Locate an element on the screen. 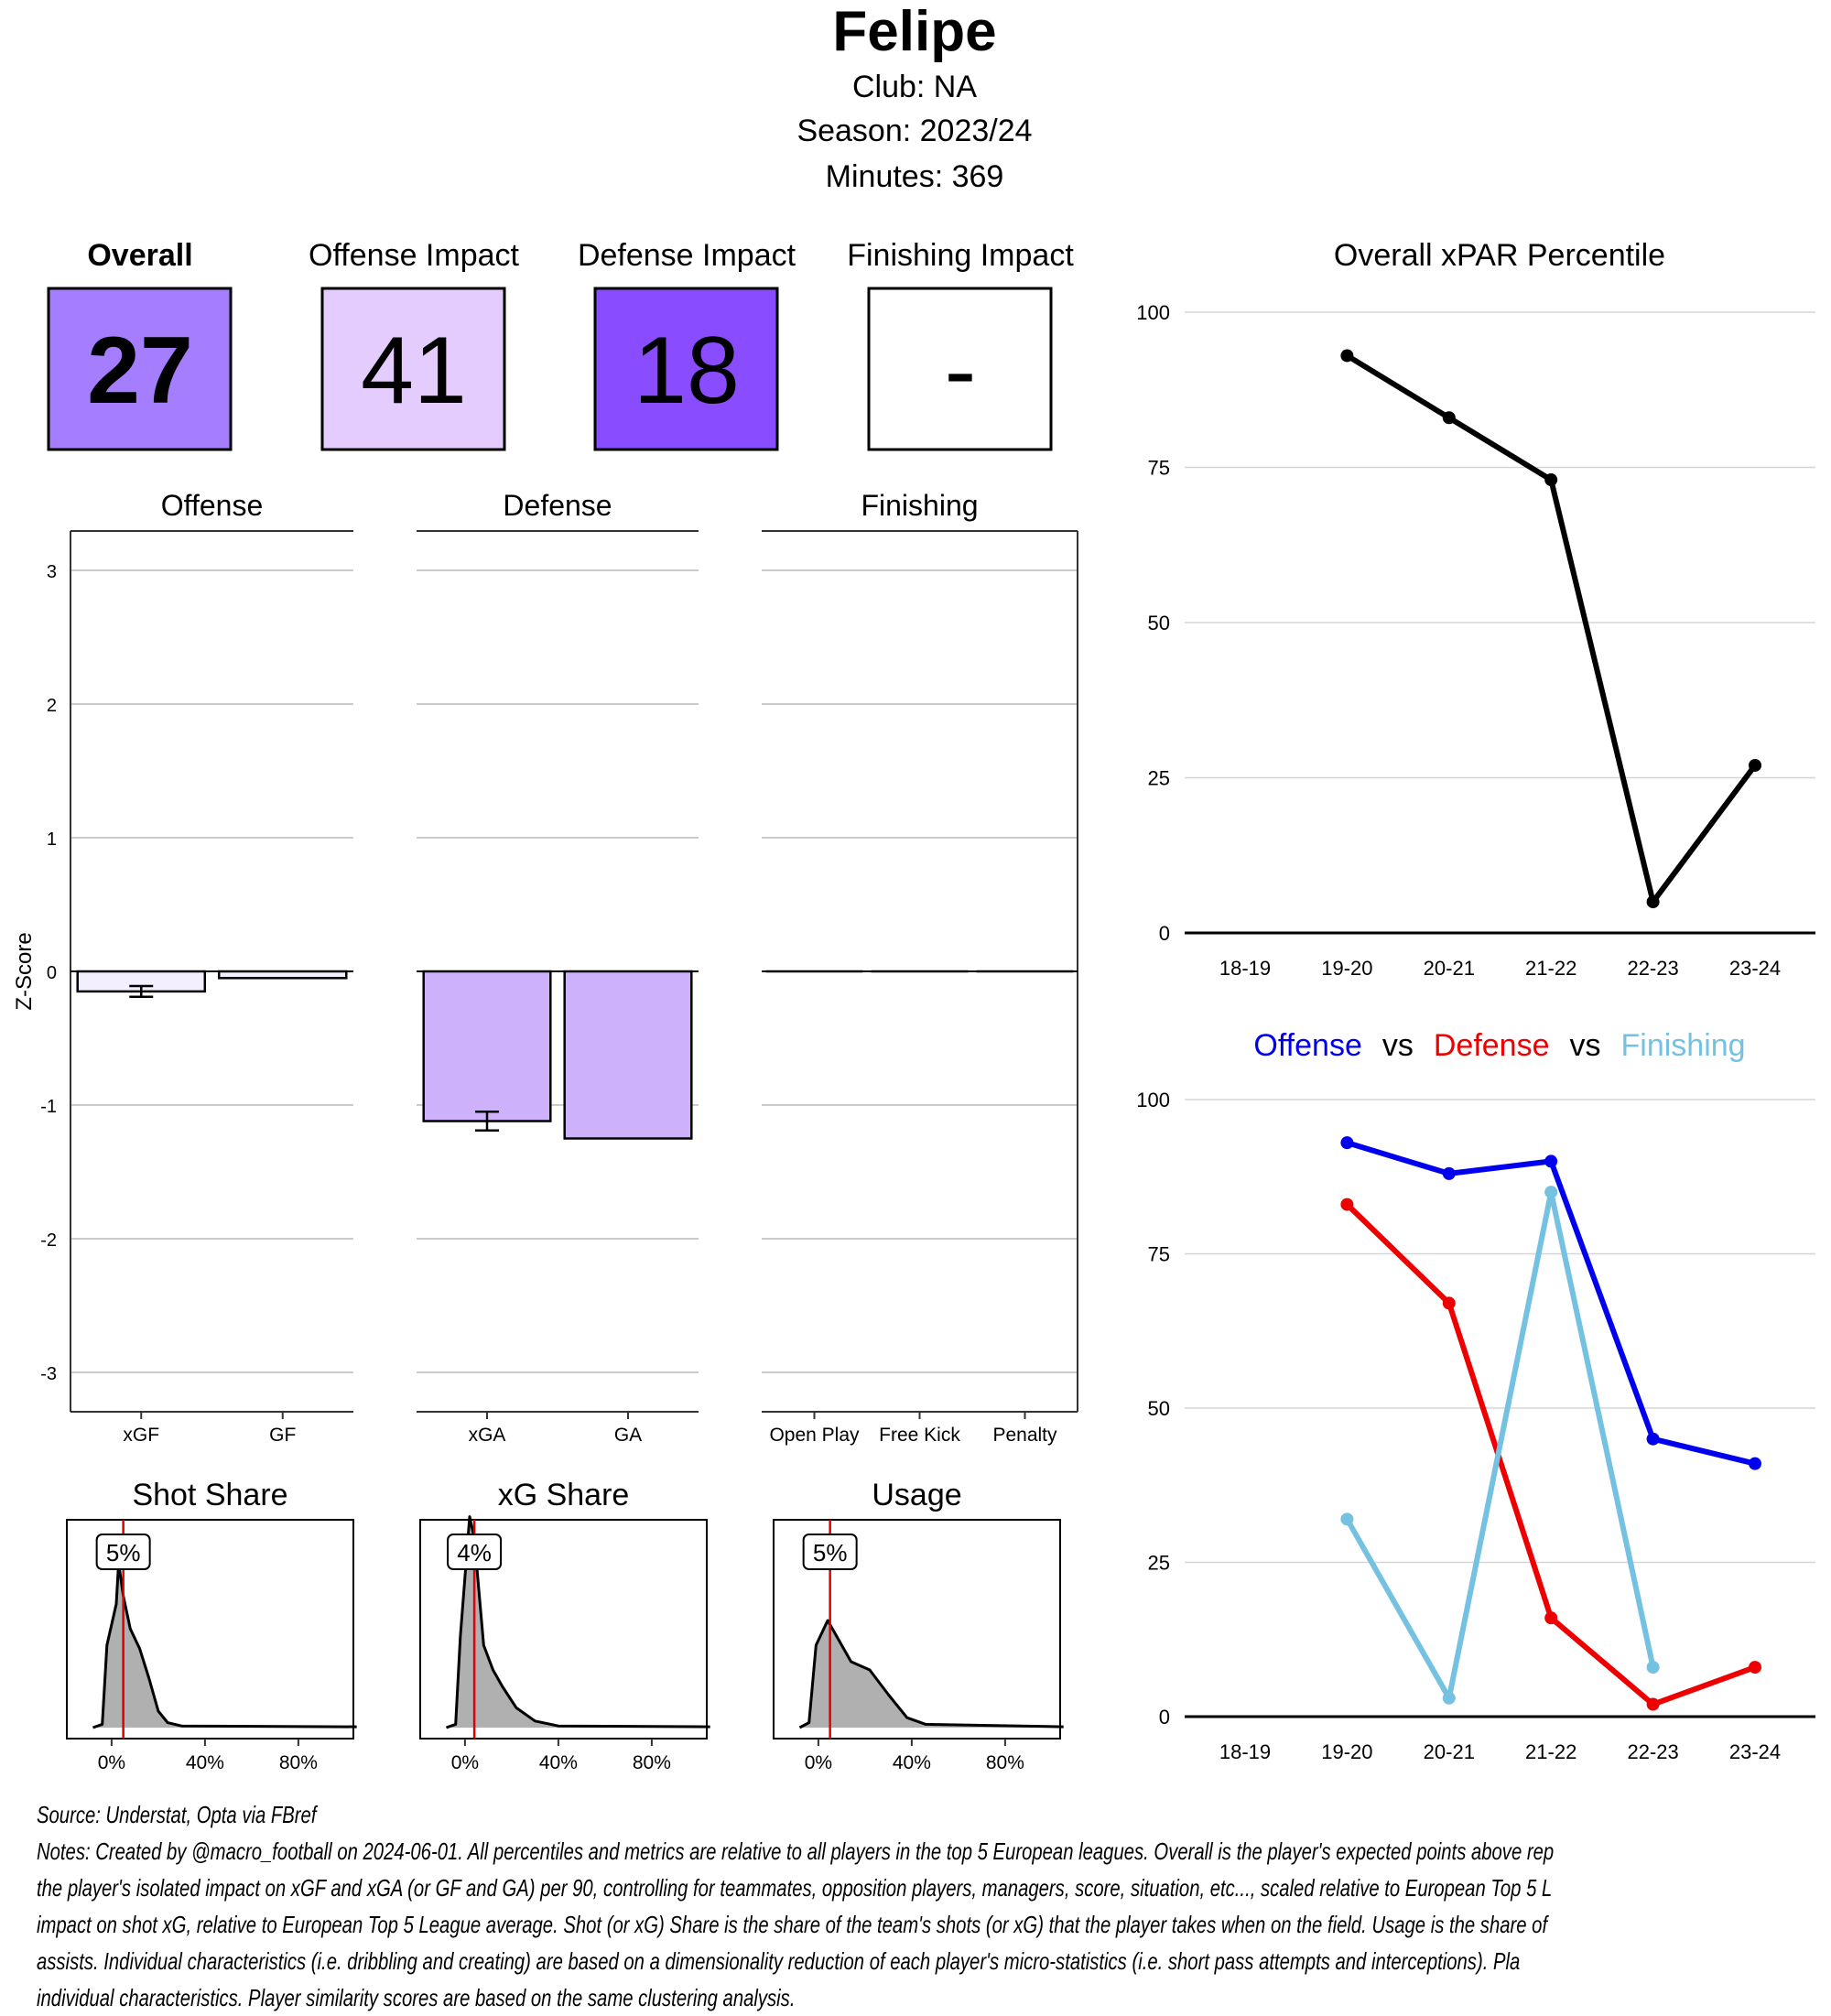  x-tick-label: GF is located at coordinates (282, 1435).